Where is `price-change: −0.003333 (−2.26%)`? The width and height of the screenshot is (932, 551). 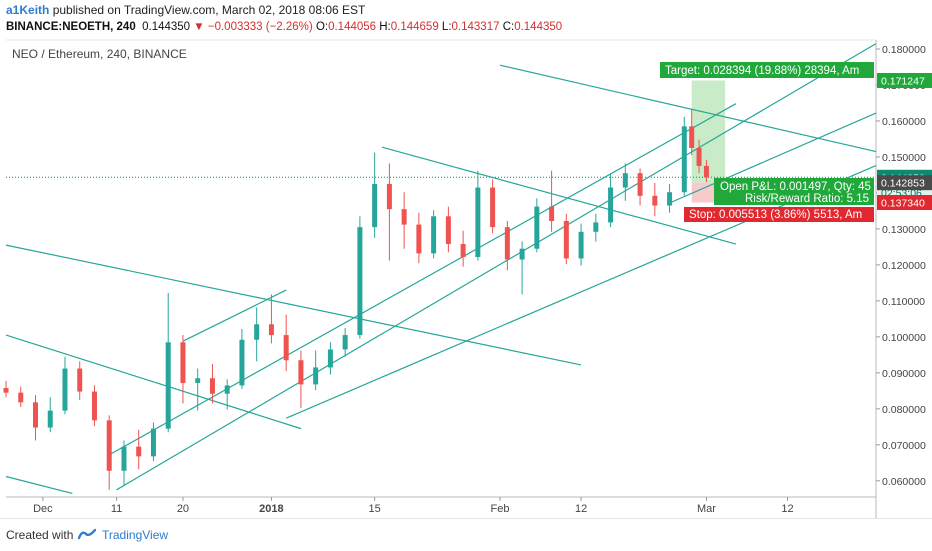 price-change: −0.003333 (−2.26%) is located at coordinates (260, 27).